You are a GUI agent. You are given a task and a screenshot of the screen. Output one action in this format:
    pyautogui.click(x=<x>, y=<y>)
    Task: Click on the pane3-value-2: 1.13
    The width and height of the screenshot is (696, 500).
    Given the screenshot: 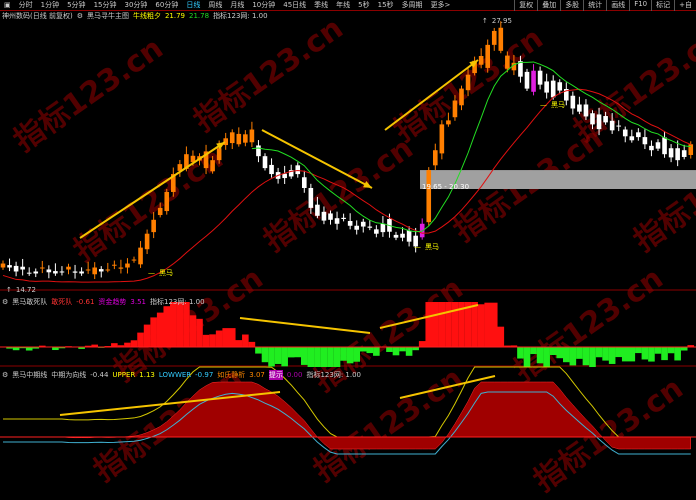 What is the action you would take?
    pyautogui.click(x=147, y=375)
    